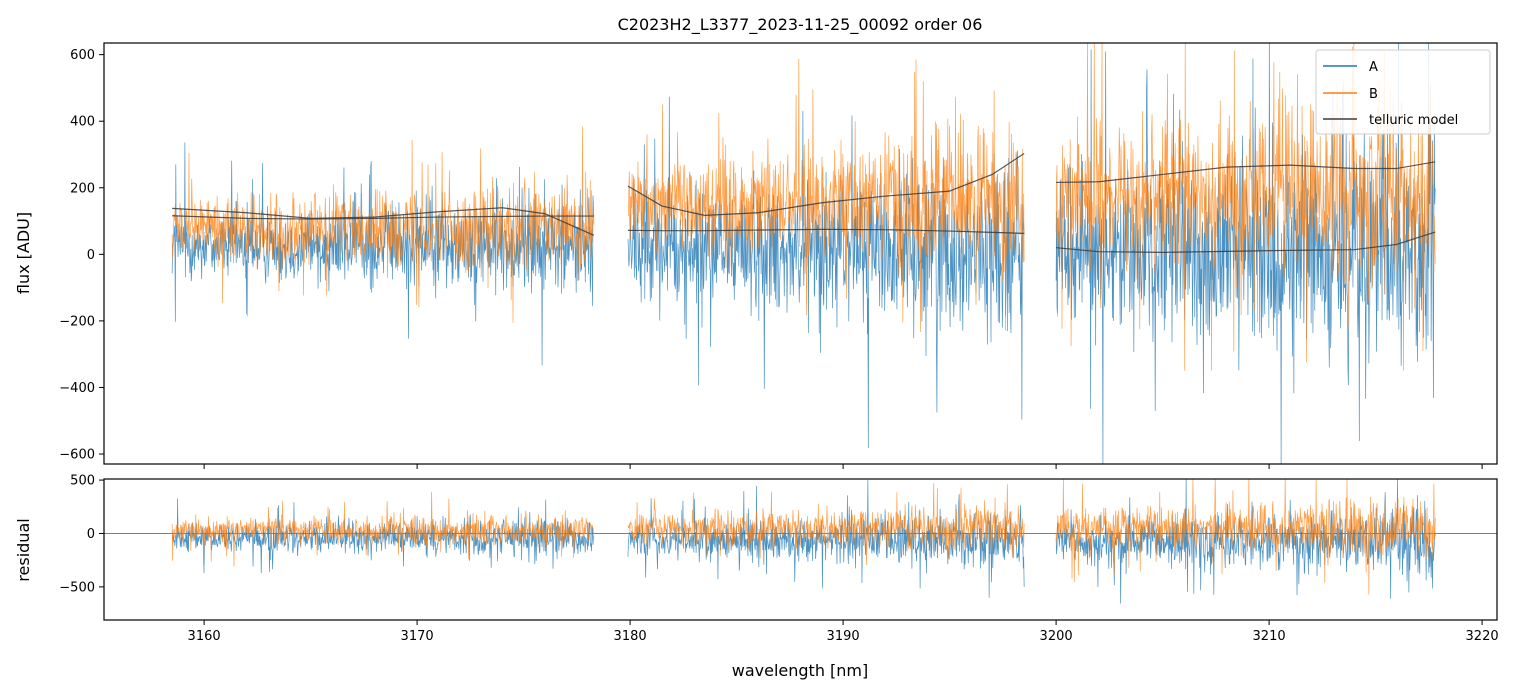 This screenshot has width=1519, height=696. I want to click on legend-box, so click(1403, 92).